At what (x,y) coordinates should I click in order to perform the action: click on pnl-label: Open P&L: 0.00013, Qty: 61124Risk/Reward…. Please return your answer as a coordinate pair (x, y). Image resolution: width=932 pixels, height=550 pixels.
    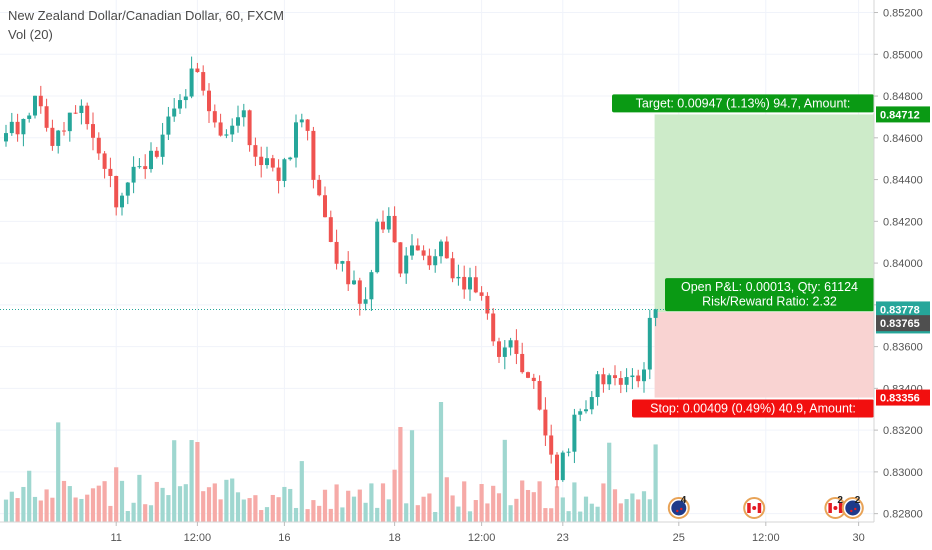
    Looking at the image, I should click on (769, 295).